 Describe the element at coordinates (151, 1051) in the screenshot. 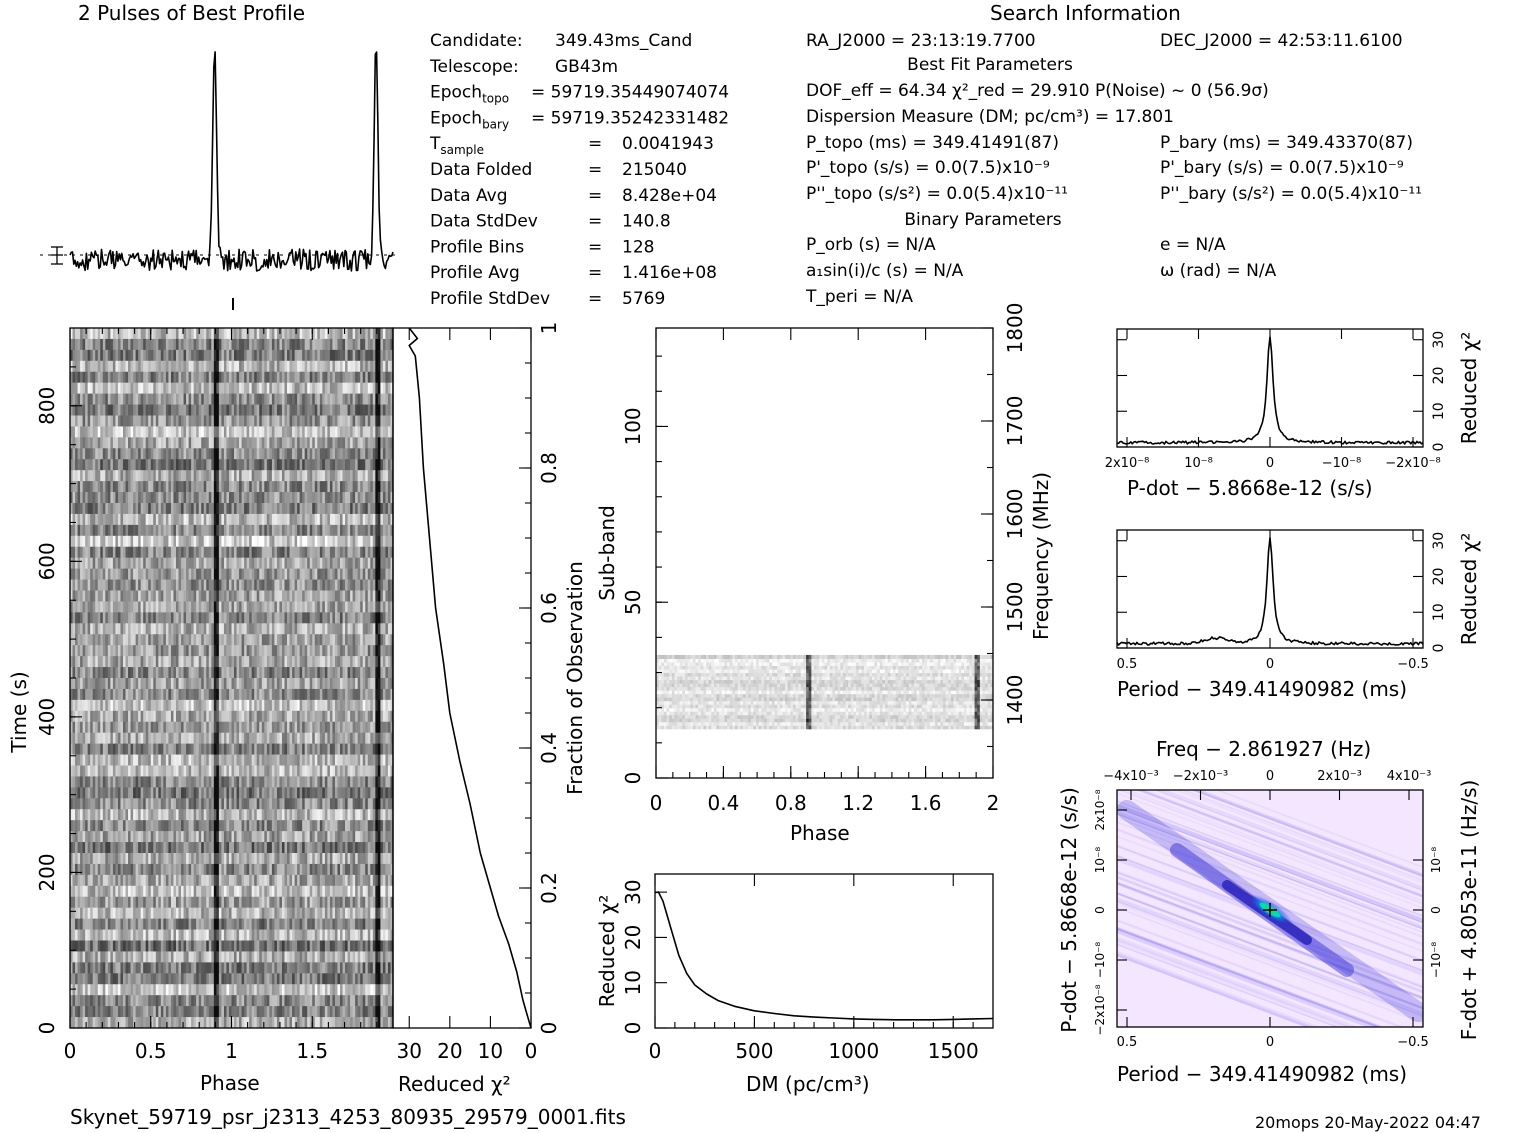

I see `tp-xtick-label: 0.5` at that location.